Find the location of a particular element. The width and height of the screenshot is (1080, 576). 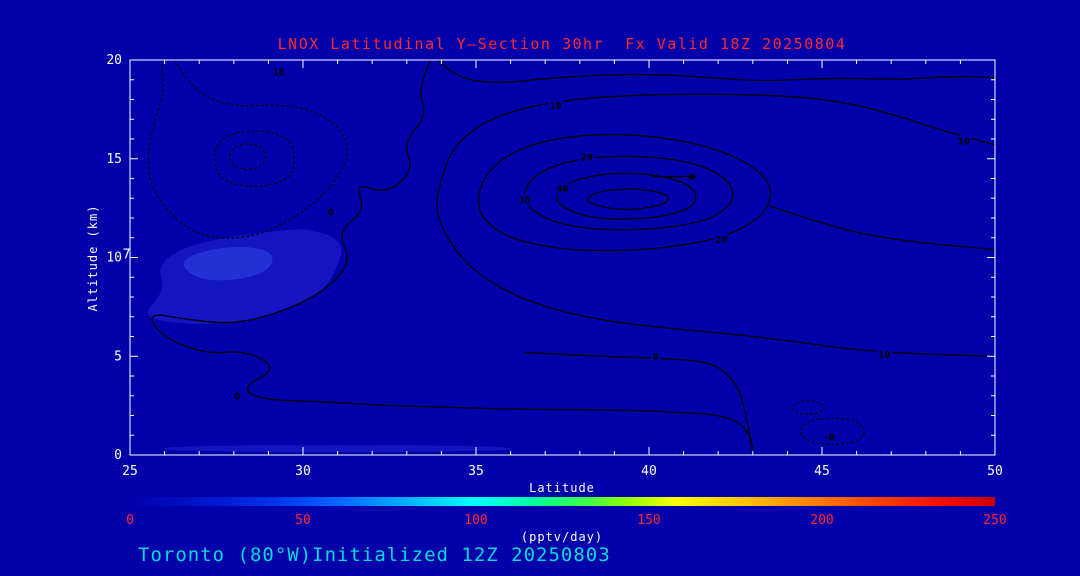

footer-annotation: Toronto (80°W)Initialized 12Z 20250803 is located at coordinates (374, 555).